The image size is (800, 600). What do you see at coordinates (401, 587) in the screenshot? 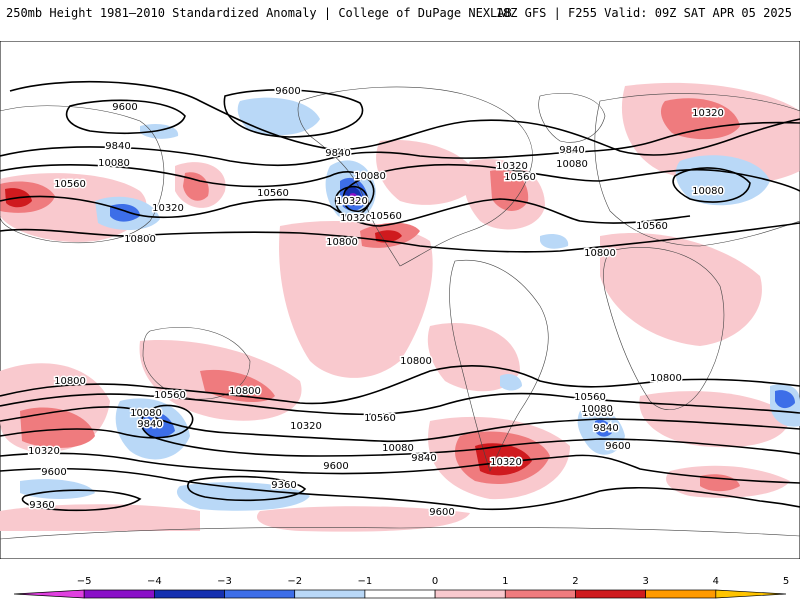
I see `colorbar-legend: −5 −4 −3 −2 −1 0 1 2 3 4 5` at bounding box center [401, 587].